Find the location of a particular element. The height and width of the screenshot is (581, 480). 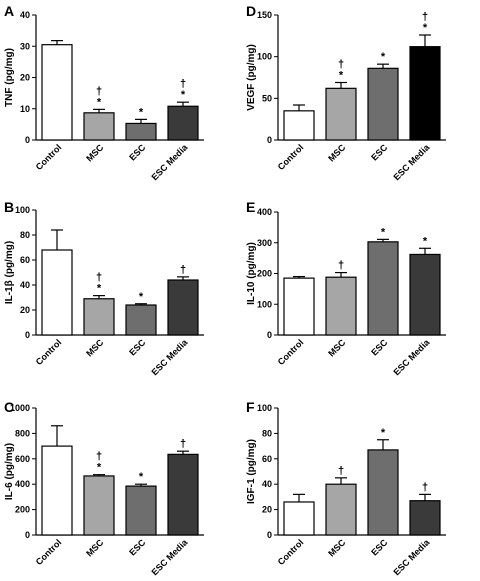

panel-letter: C is located at coordinates (9, 407).